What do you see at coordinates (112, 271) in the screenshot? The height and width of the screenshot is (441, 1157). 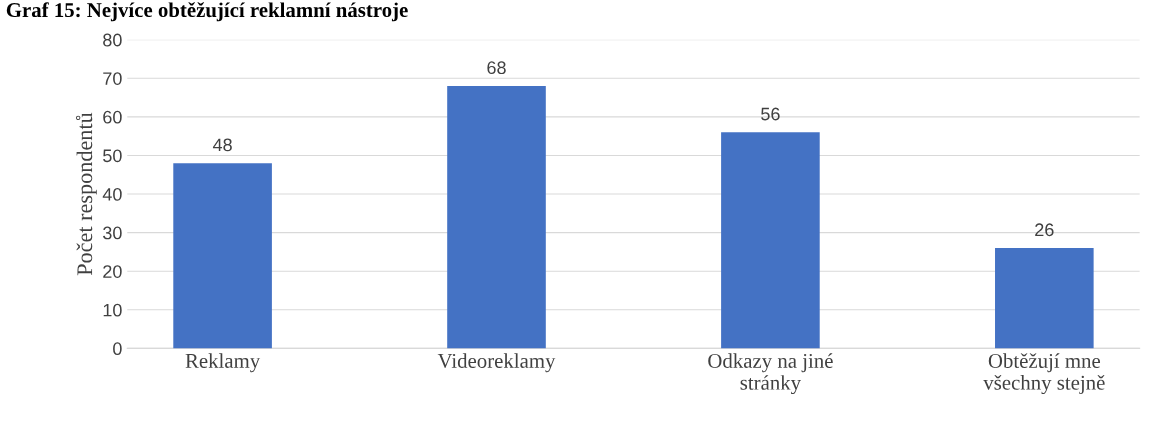 I see `y-tick-label: 20` at bounding box center [112, 271].